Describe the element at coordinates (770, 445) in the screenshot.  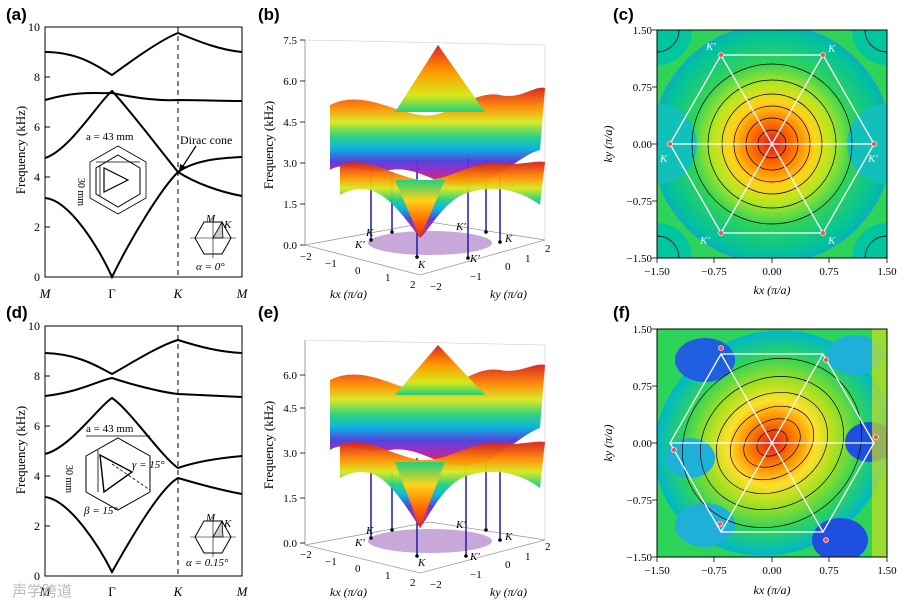
I see `contour-plot-f` at that location.